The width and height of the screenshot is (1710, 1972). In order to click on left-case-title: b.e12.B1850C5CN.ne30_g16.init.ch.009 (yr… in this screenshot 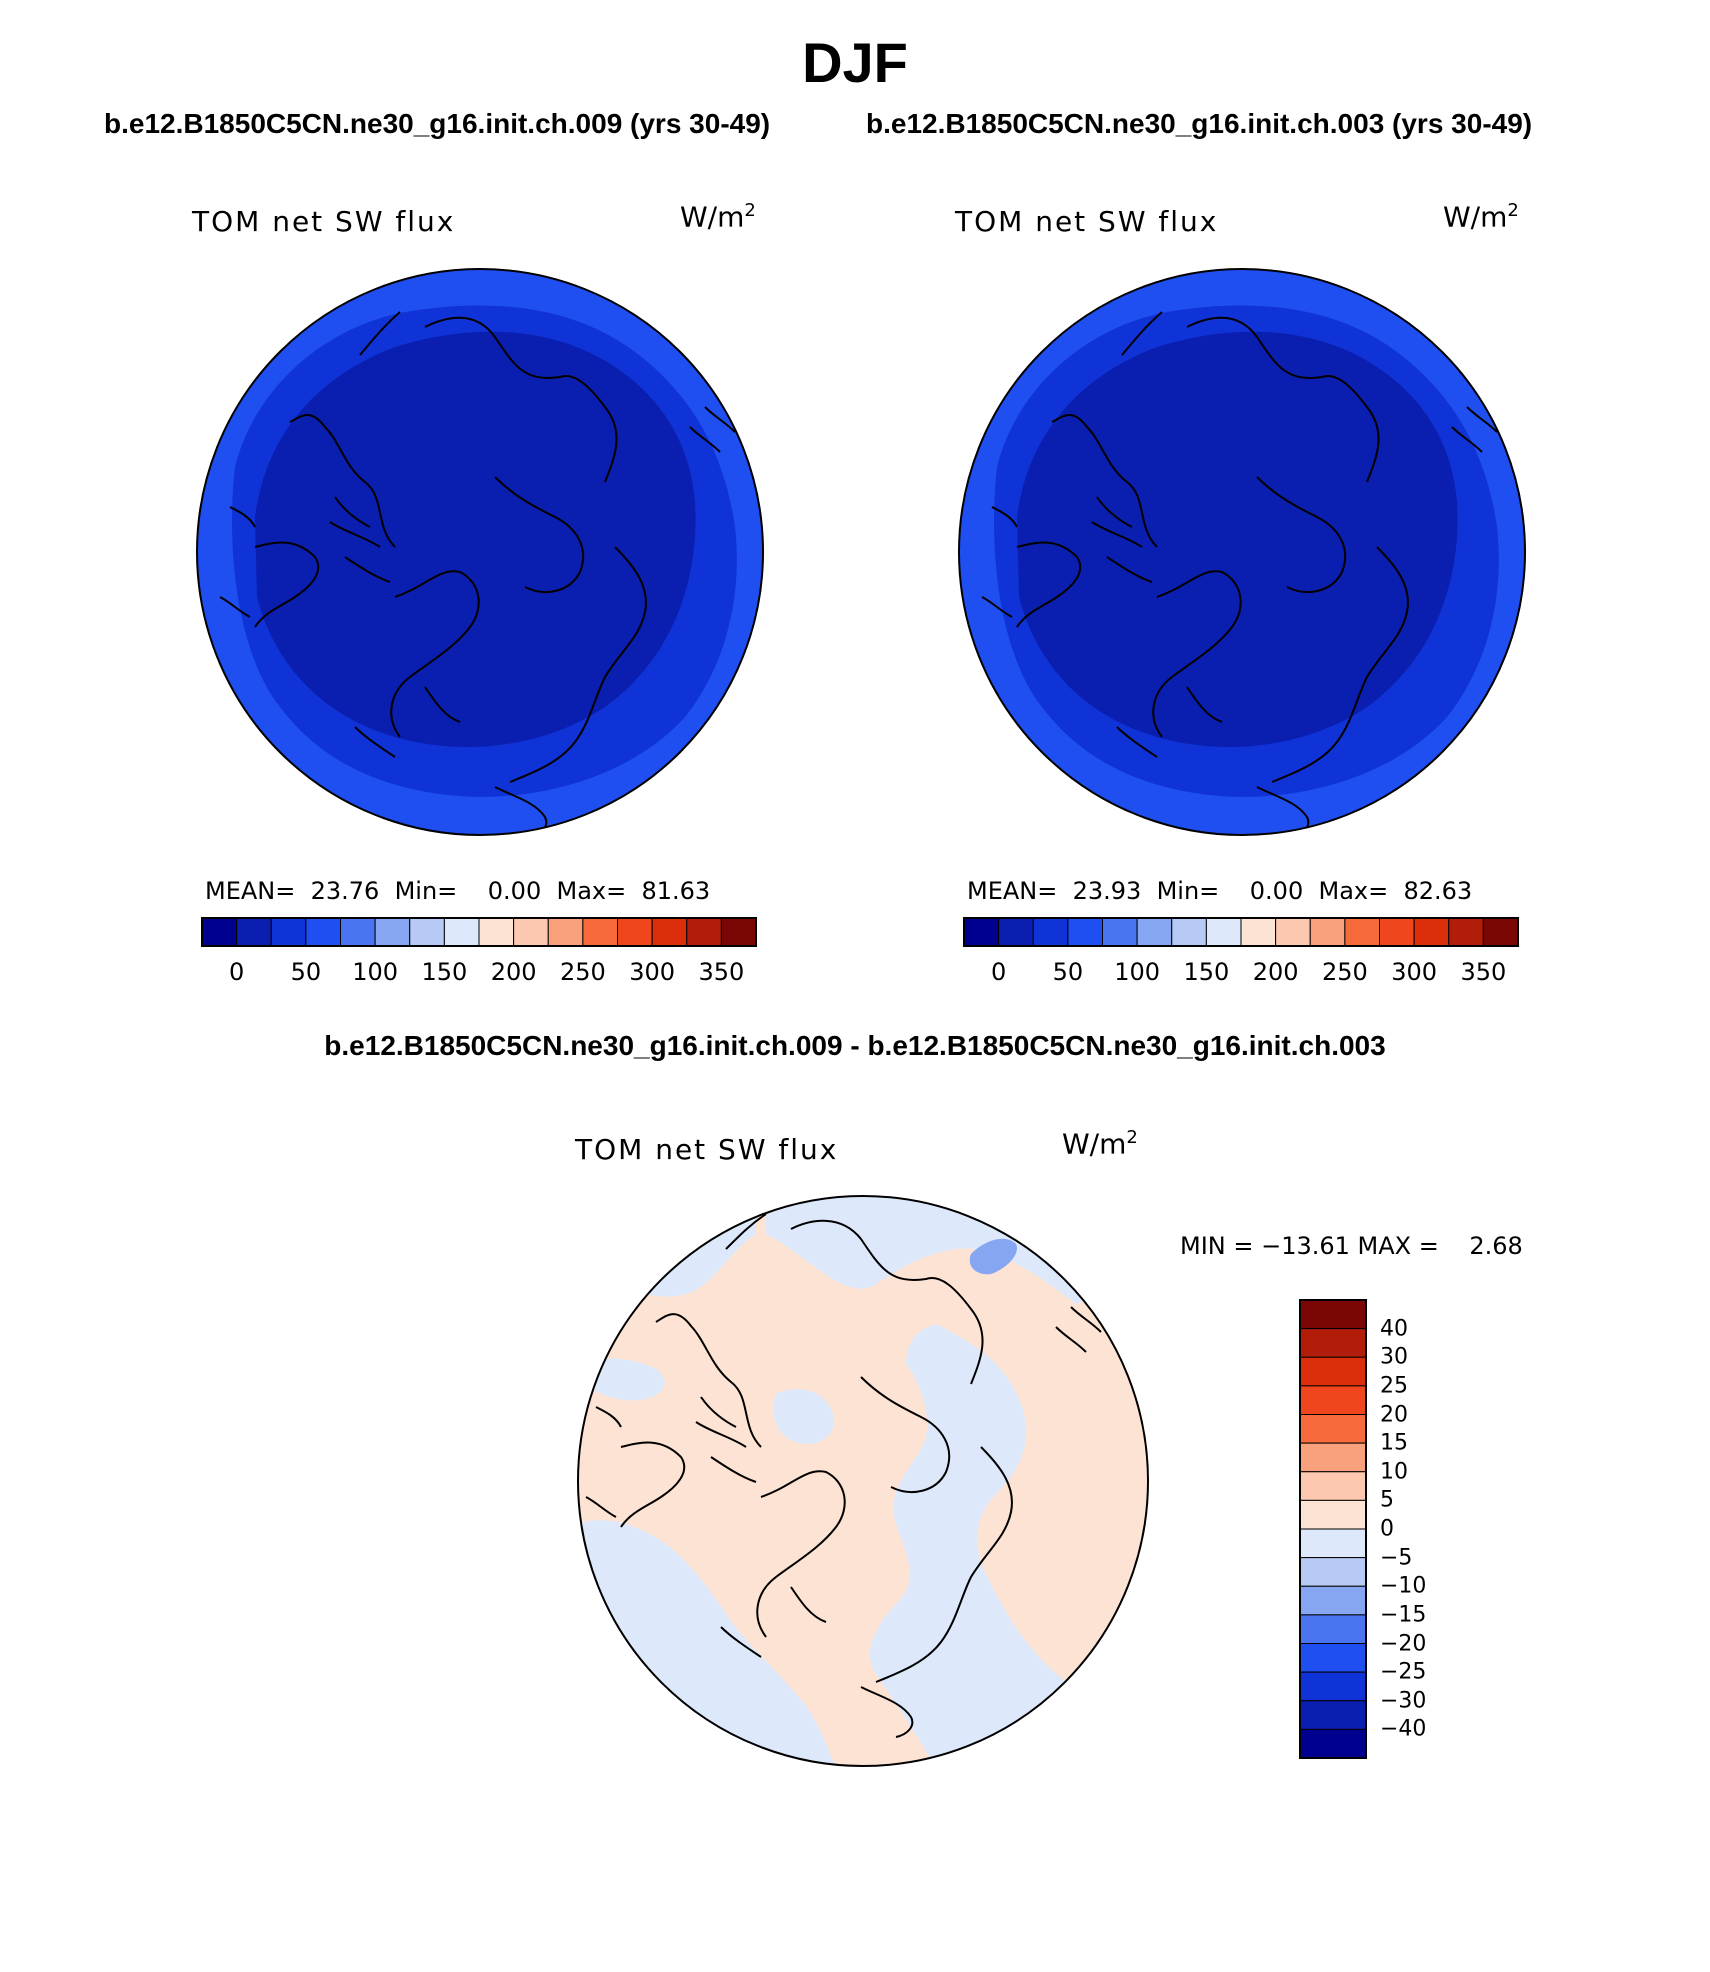, I will do `click(437, 123)`.